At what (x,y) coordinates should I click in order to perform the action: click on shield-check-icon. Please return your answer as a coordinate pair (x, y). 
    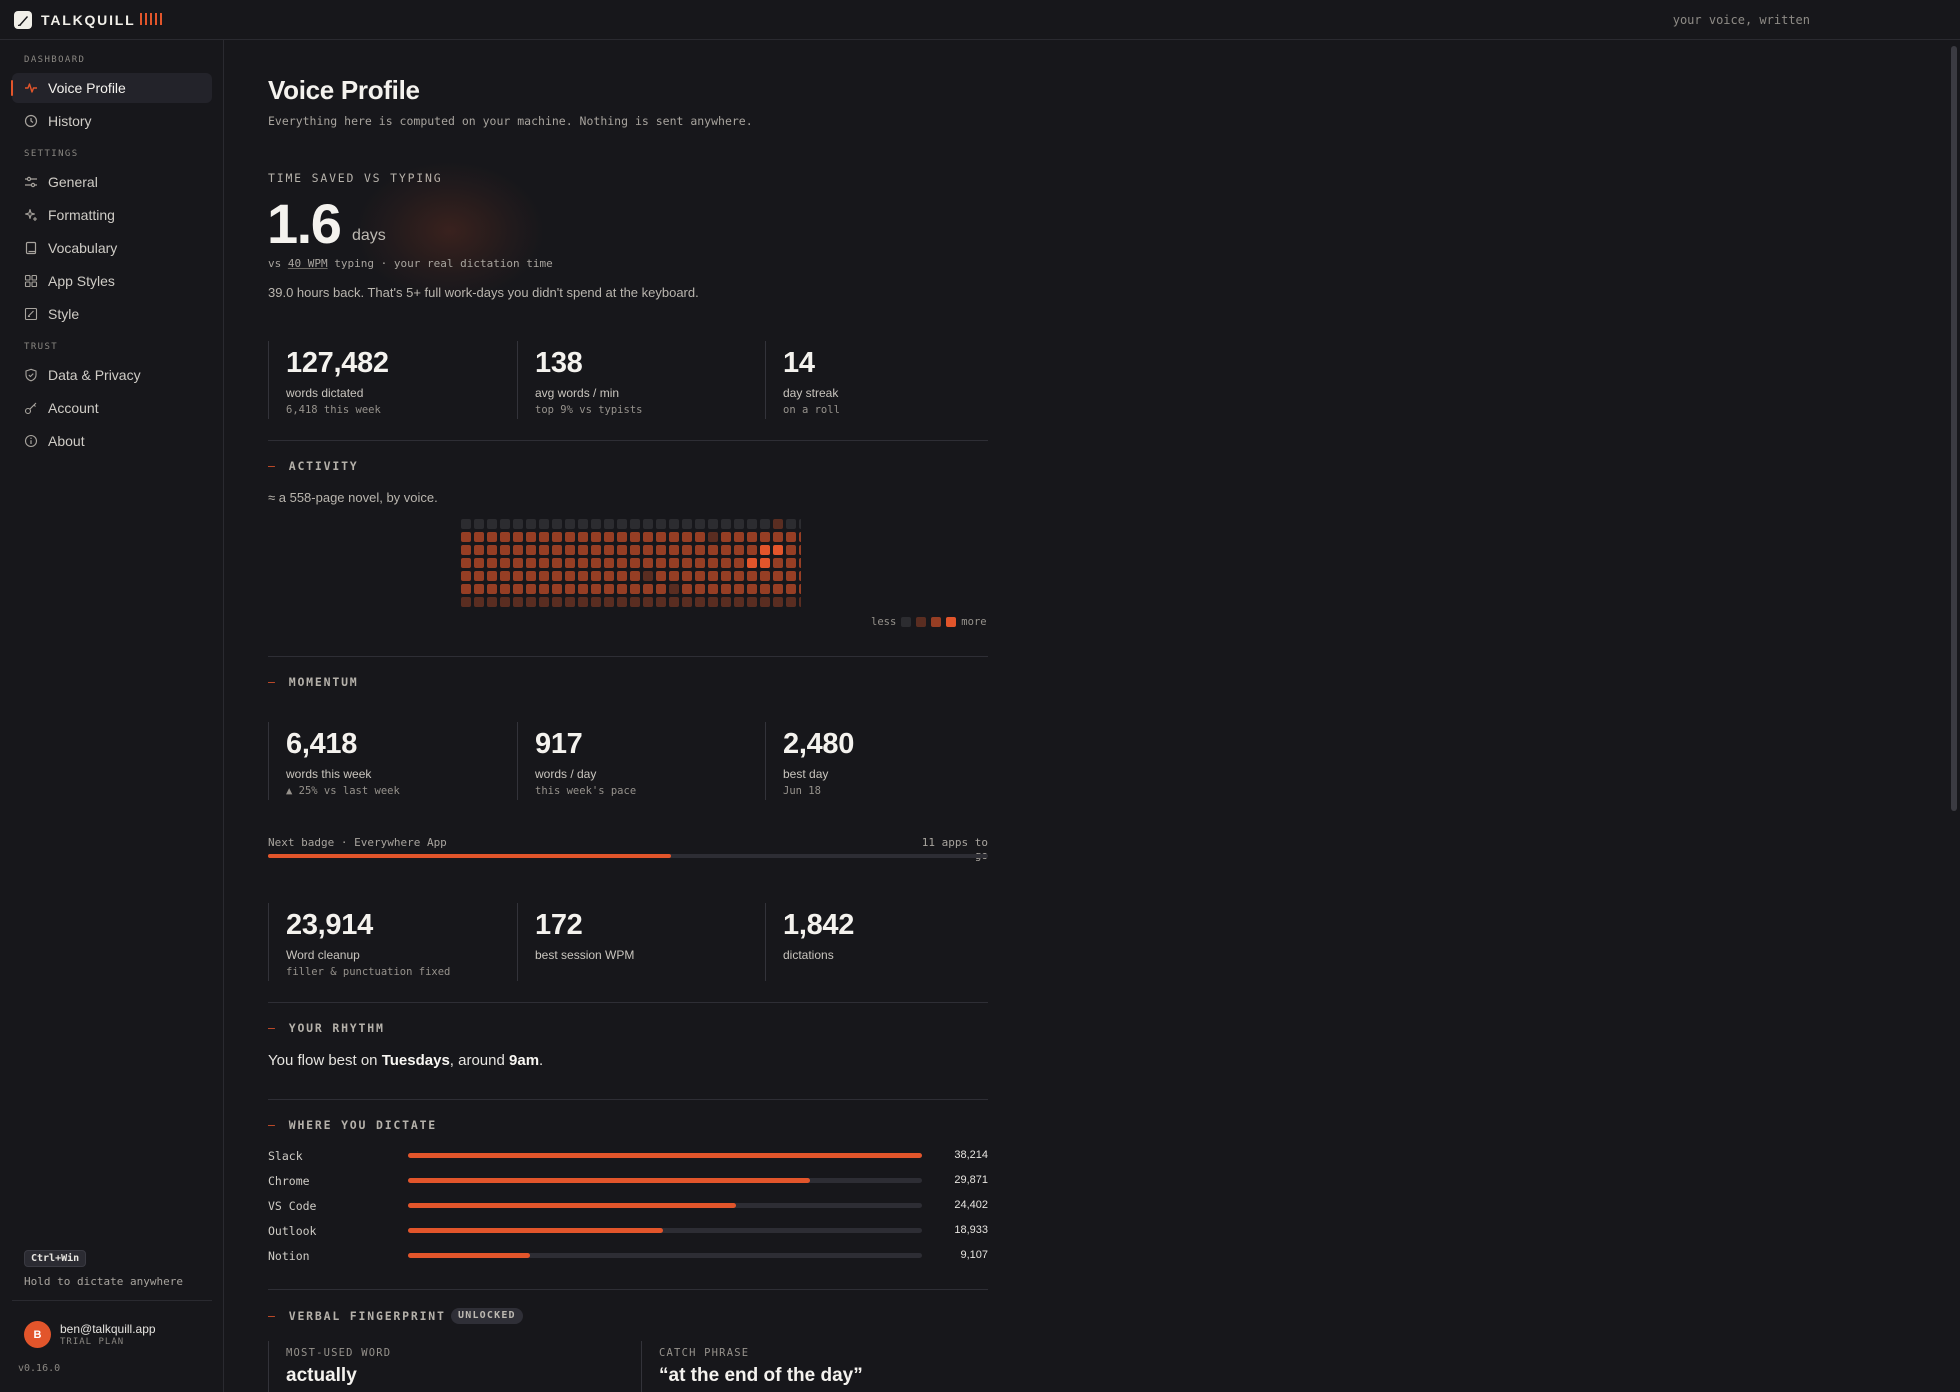
    Looking at the image, I should click on (31, 375).